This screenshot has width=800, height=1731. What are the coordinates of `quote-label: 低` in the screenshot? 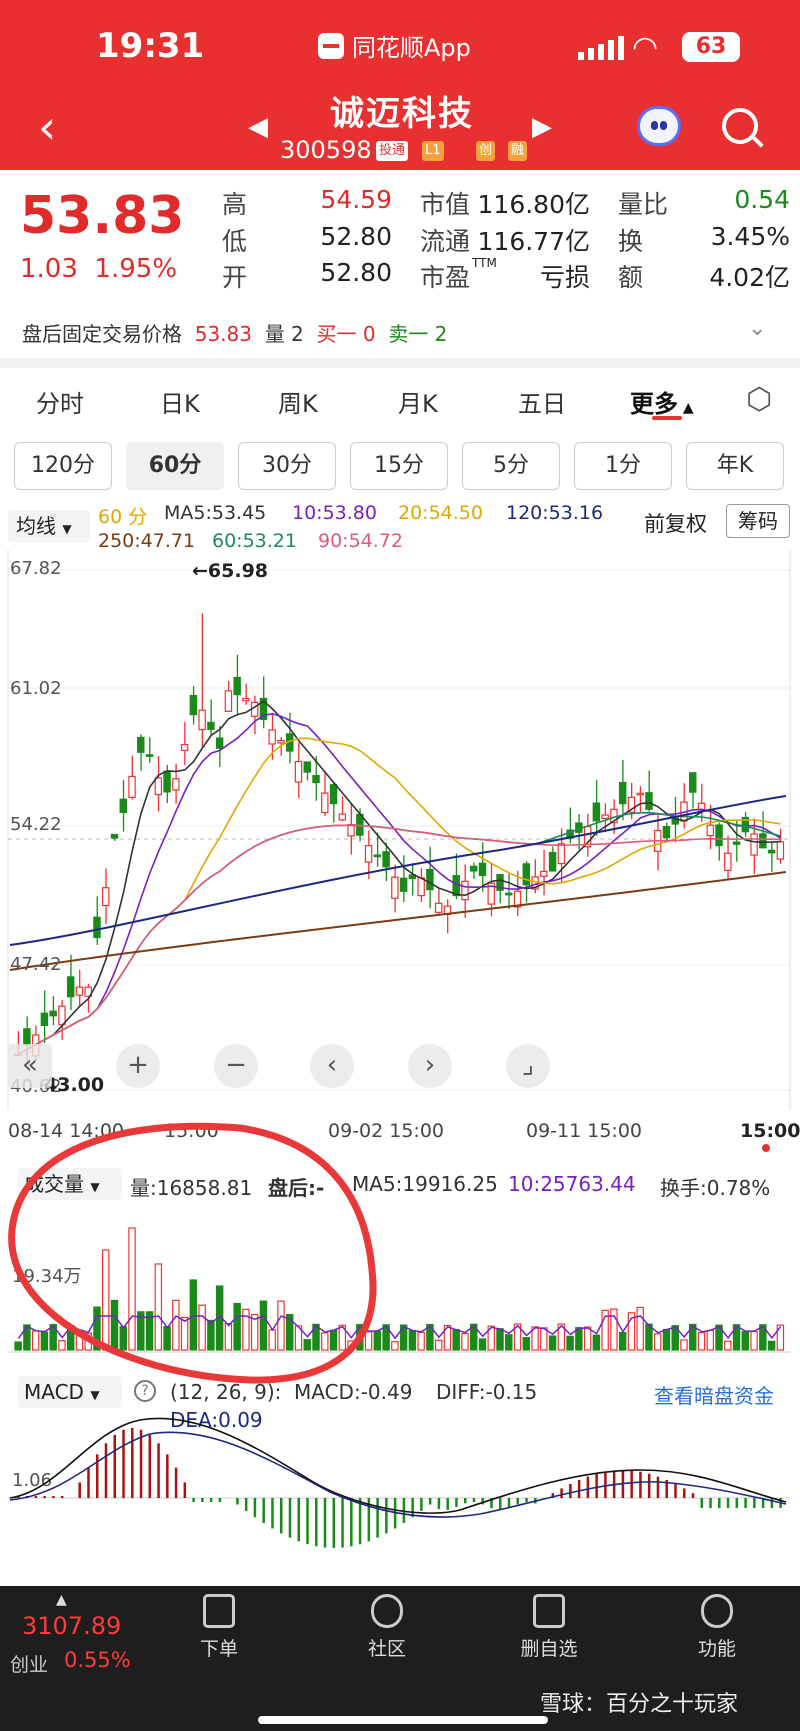 It's located at (235, 241).